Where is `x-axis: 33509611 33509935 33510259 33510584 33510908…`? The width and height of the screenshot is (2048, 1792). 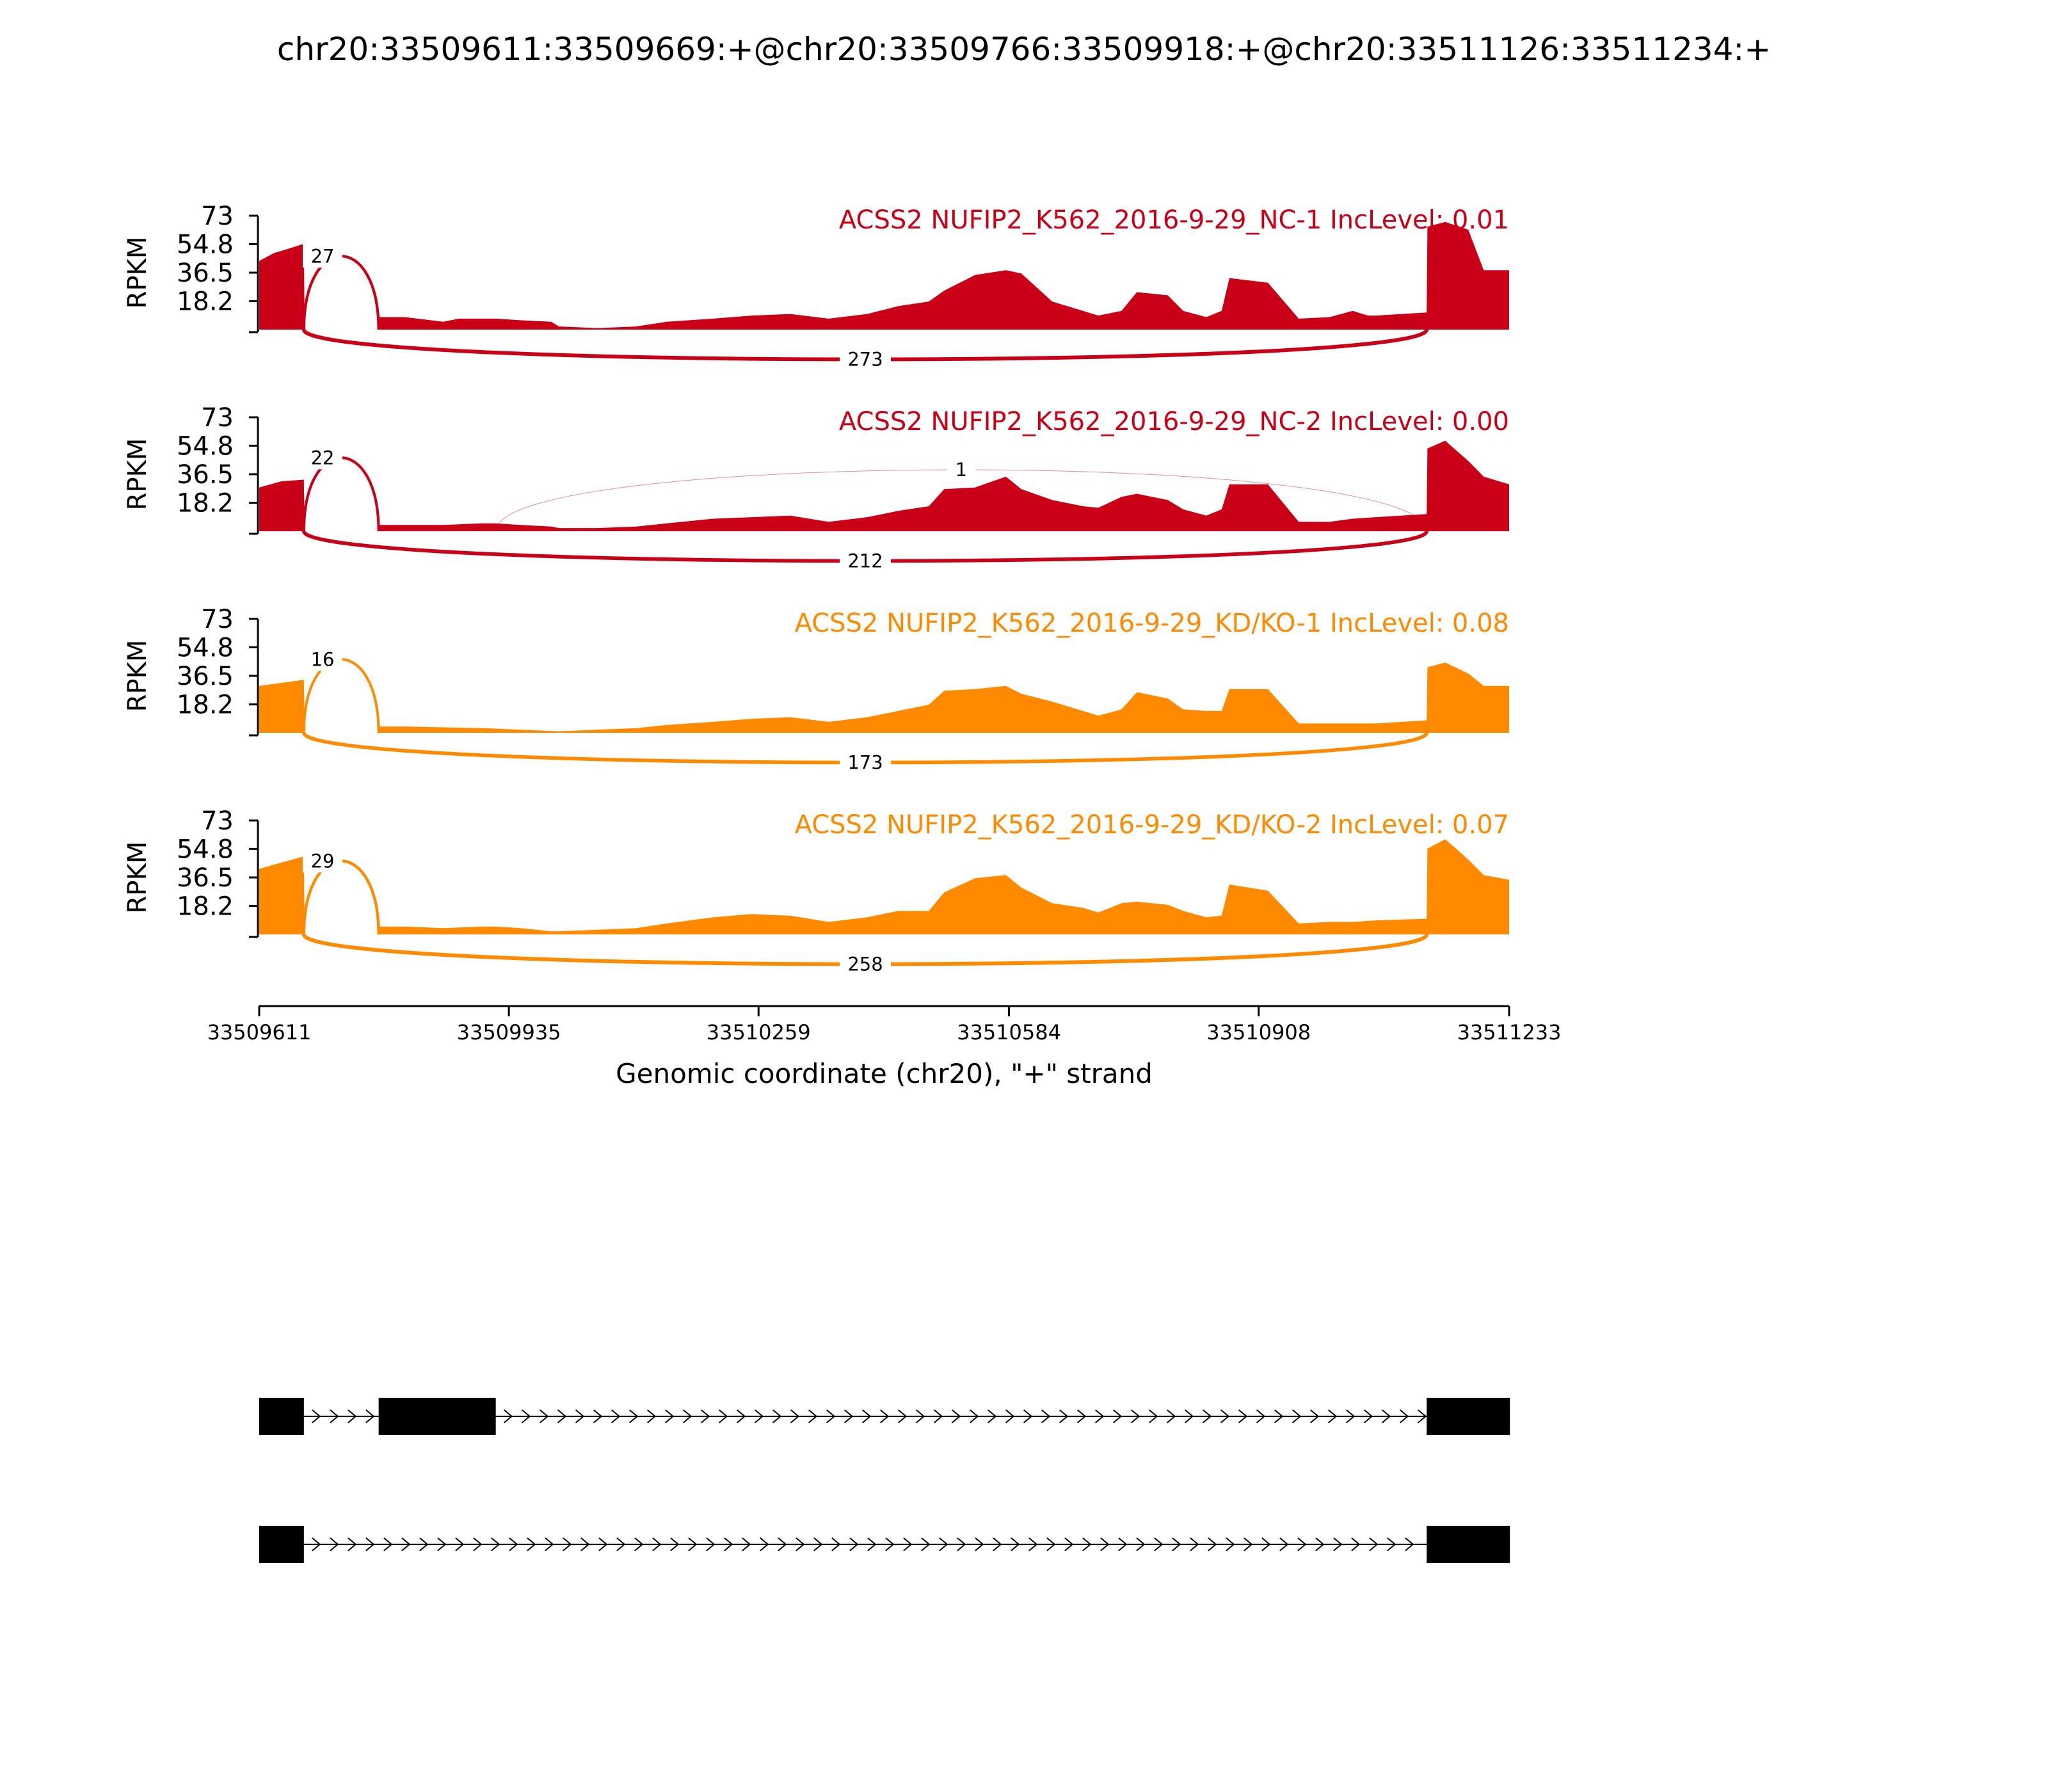 x-axis: 33509611 33509935 33510259 33510584 33510908… is located at coordinates (884, 1047).